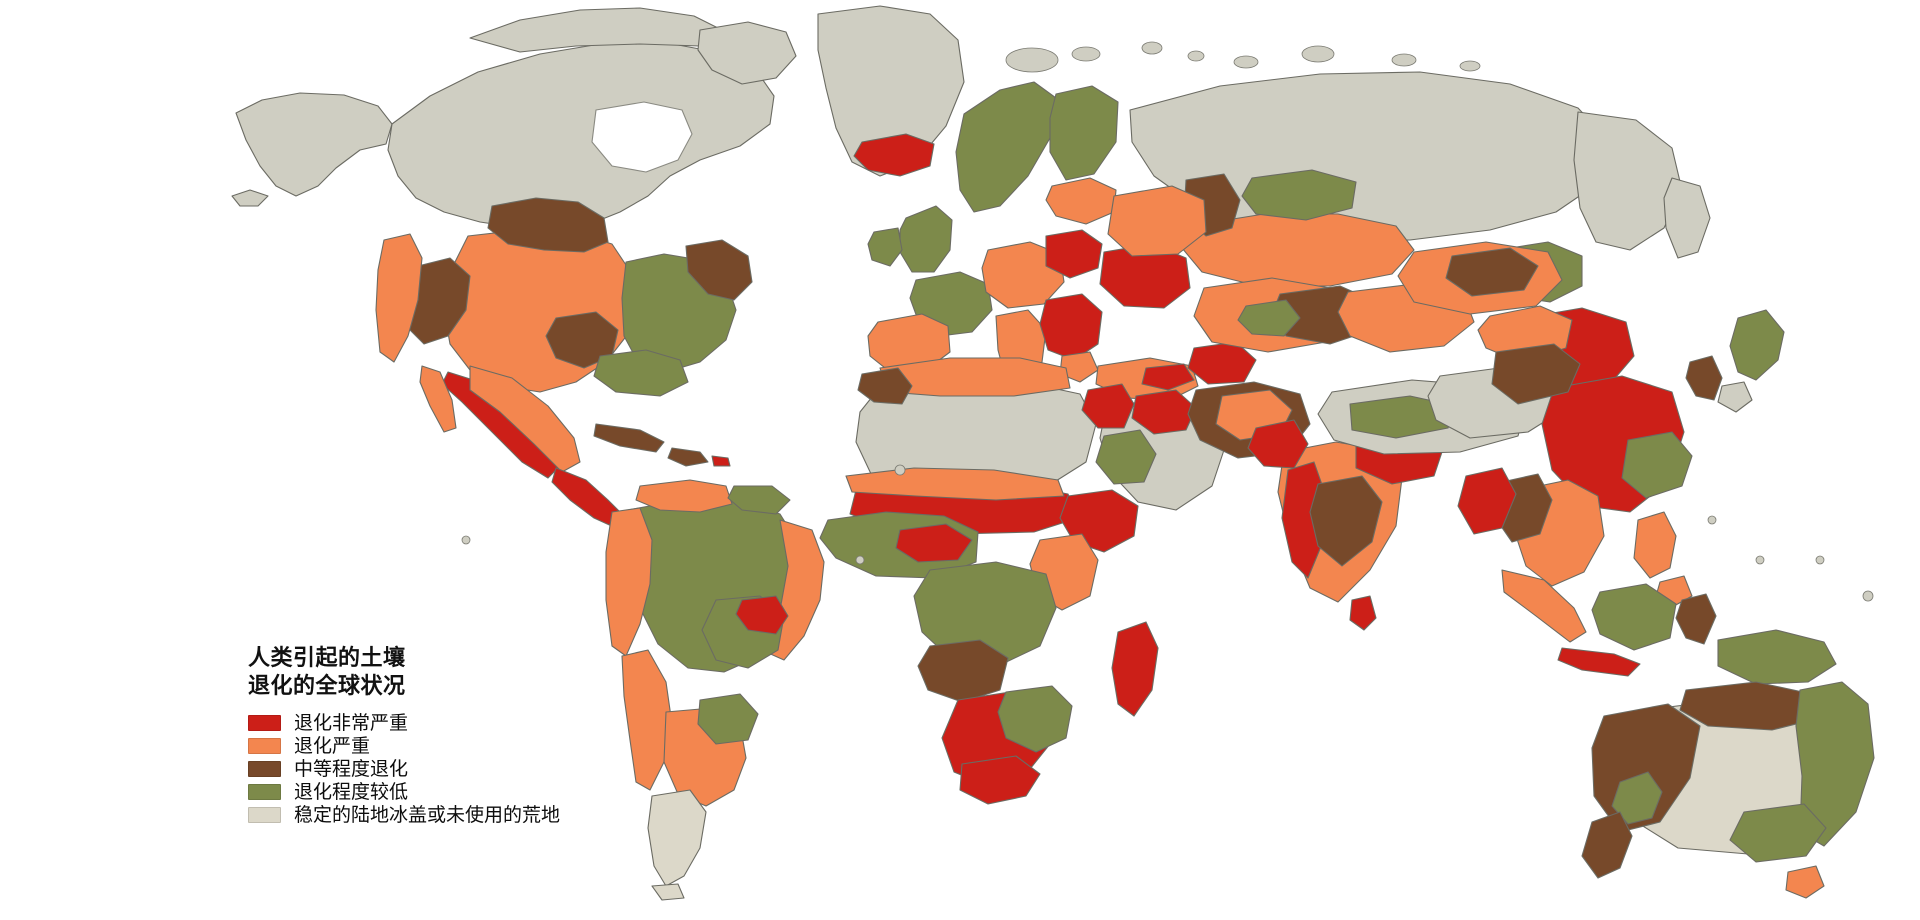 The height and width of the screenshot is (920, 1920). I want to click on region-russia-west-severe, so click(1157, 221).